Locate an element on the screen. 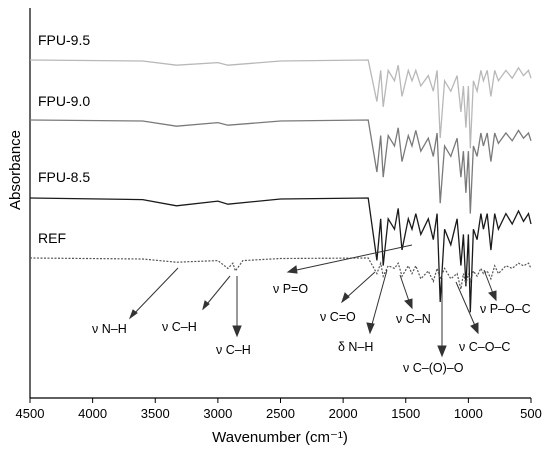 The width and height of the screenshot is (550, 460). arrow-n-h-bend is located at coordinates (379, 299).